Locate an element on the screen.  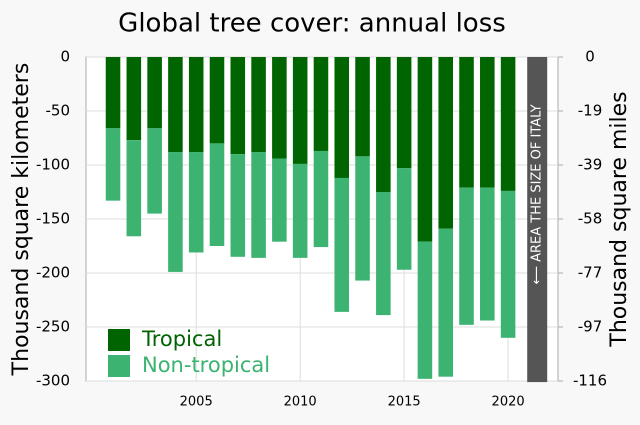
x-tick-label: 2005 is located at coordinates (196, 402).